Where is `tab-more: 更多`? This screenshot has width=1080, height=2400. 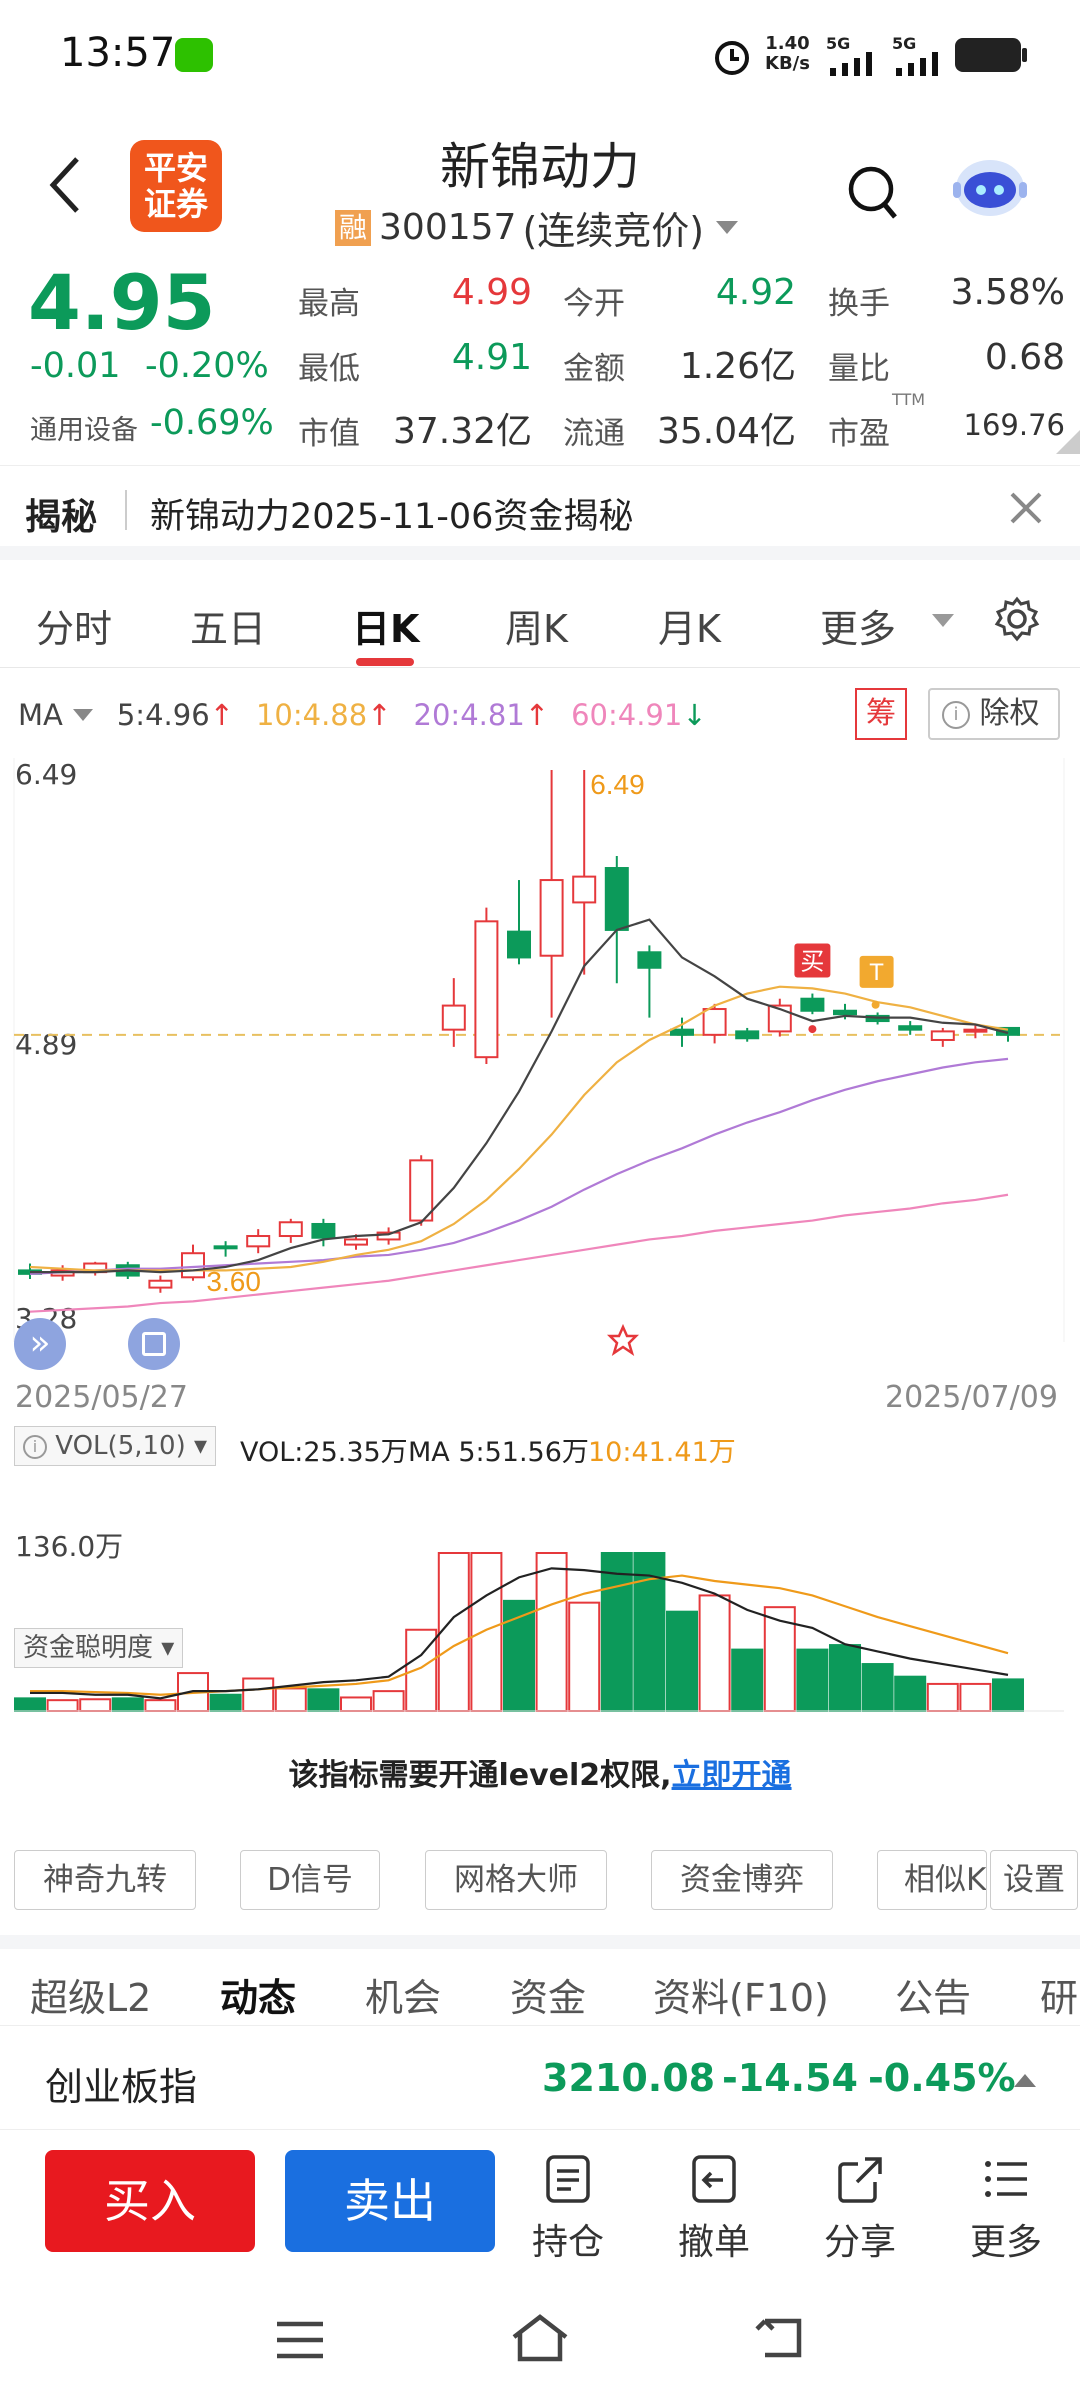 tab-more: 更多 is located at coordinates (858, 629).